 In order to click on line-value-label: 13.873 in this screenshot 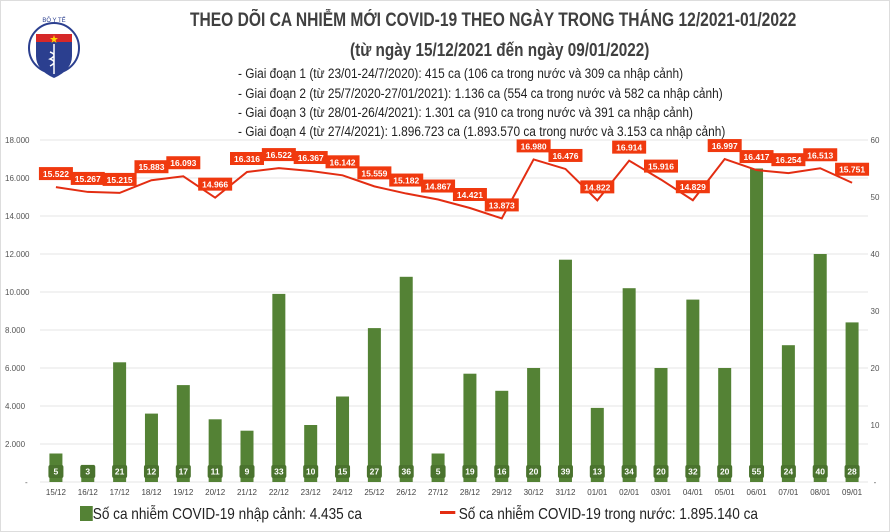, I will do `click(502, 205)`.